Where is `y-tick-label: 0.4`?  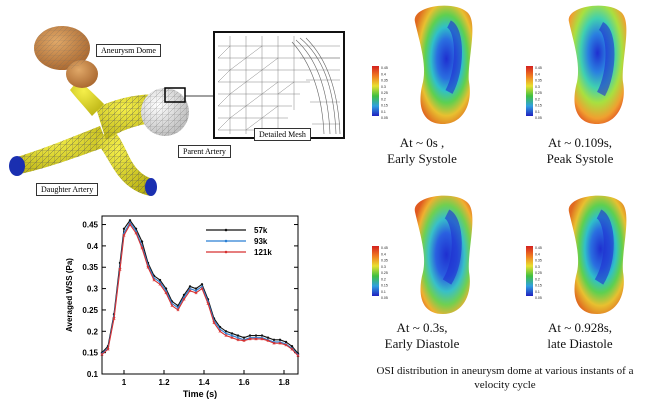 y-tick-label: 0.4 is located at coordinates (93, 246).